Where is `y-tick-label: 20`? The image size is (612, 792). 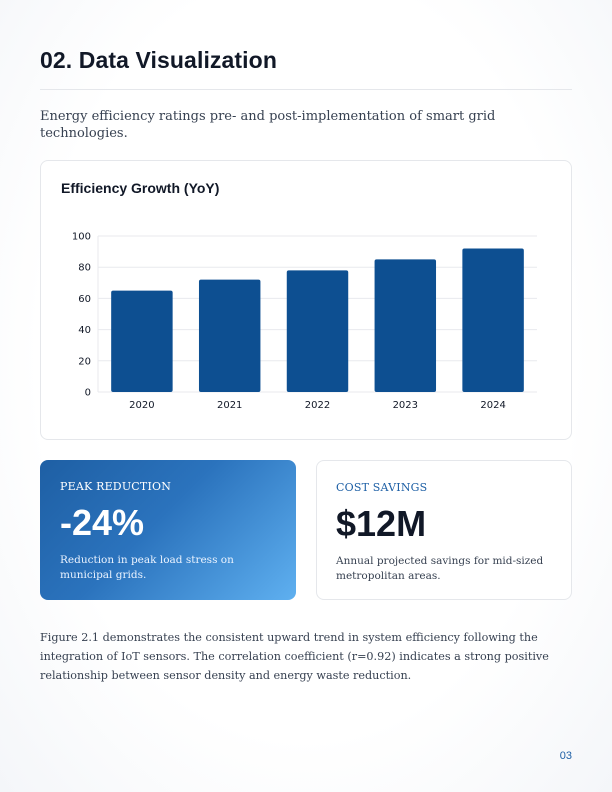
y-tick-label: 20 is located at coordinates (84, 361).